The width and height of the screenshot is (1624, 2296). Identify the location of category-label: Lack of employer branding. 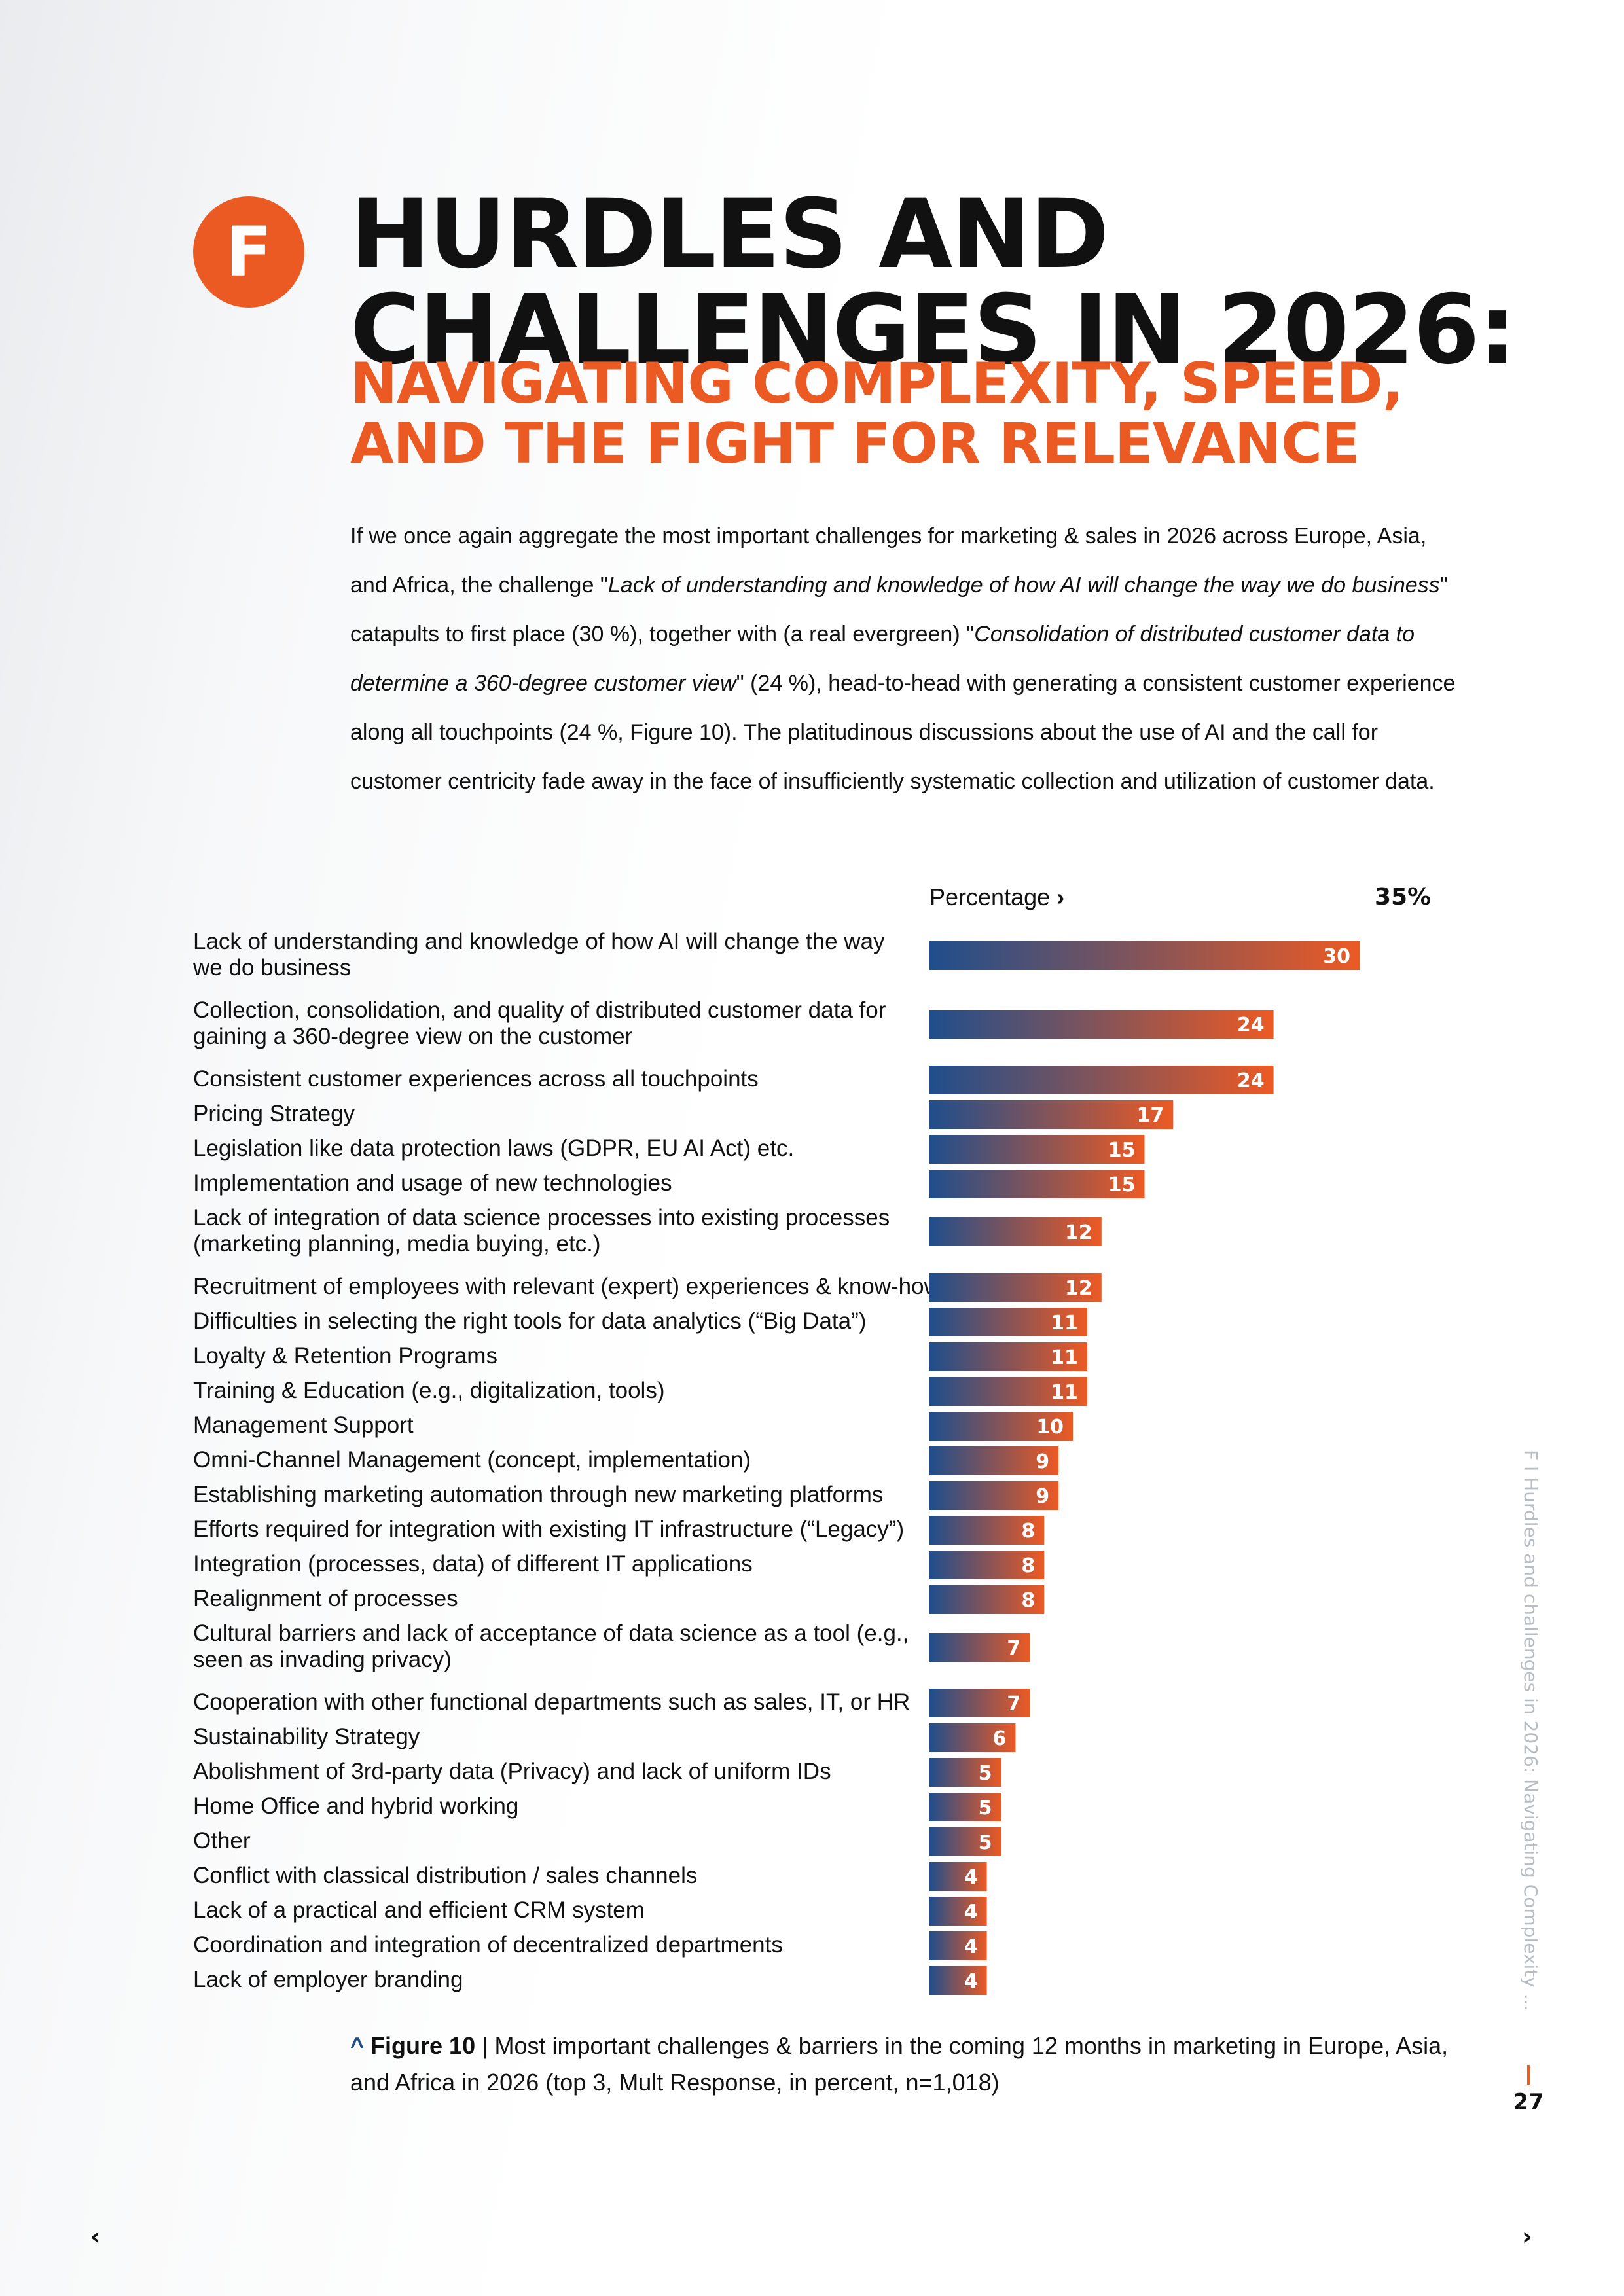
(328, 1979).